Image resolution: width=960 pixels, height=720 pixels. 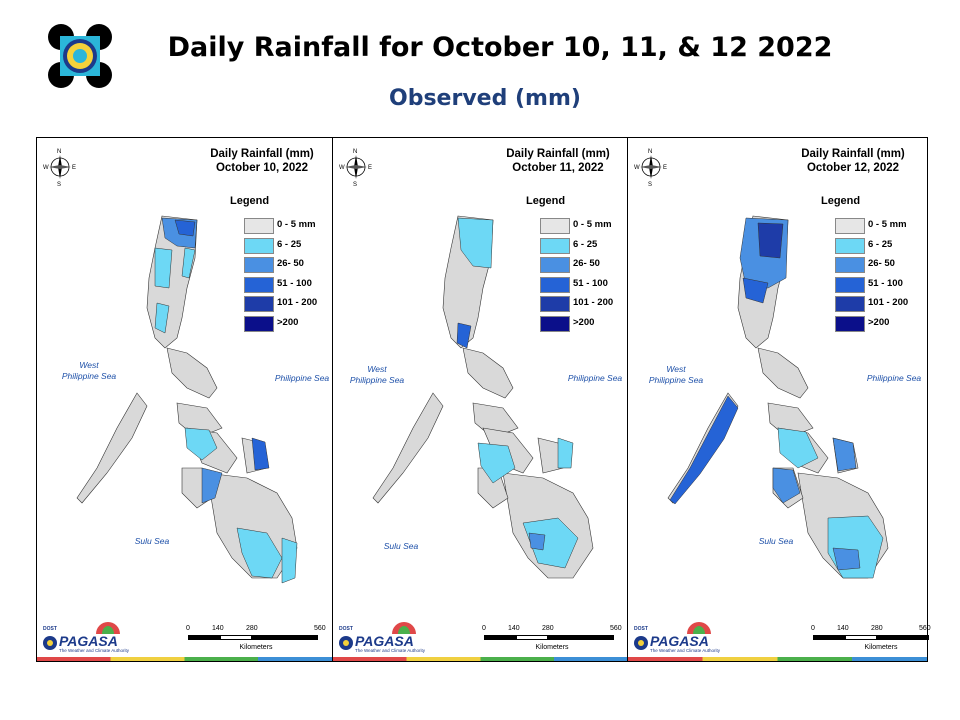 I want to click on page-subtitle: Observed (mm), so click(x=485, y=98).